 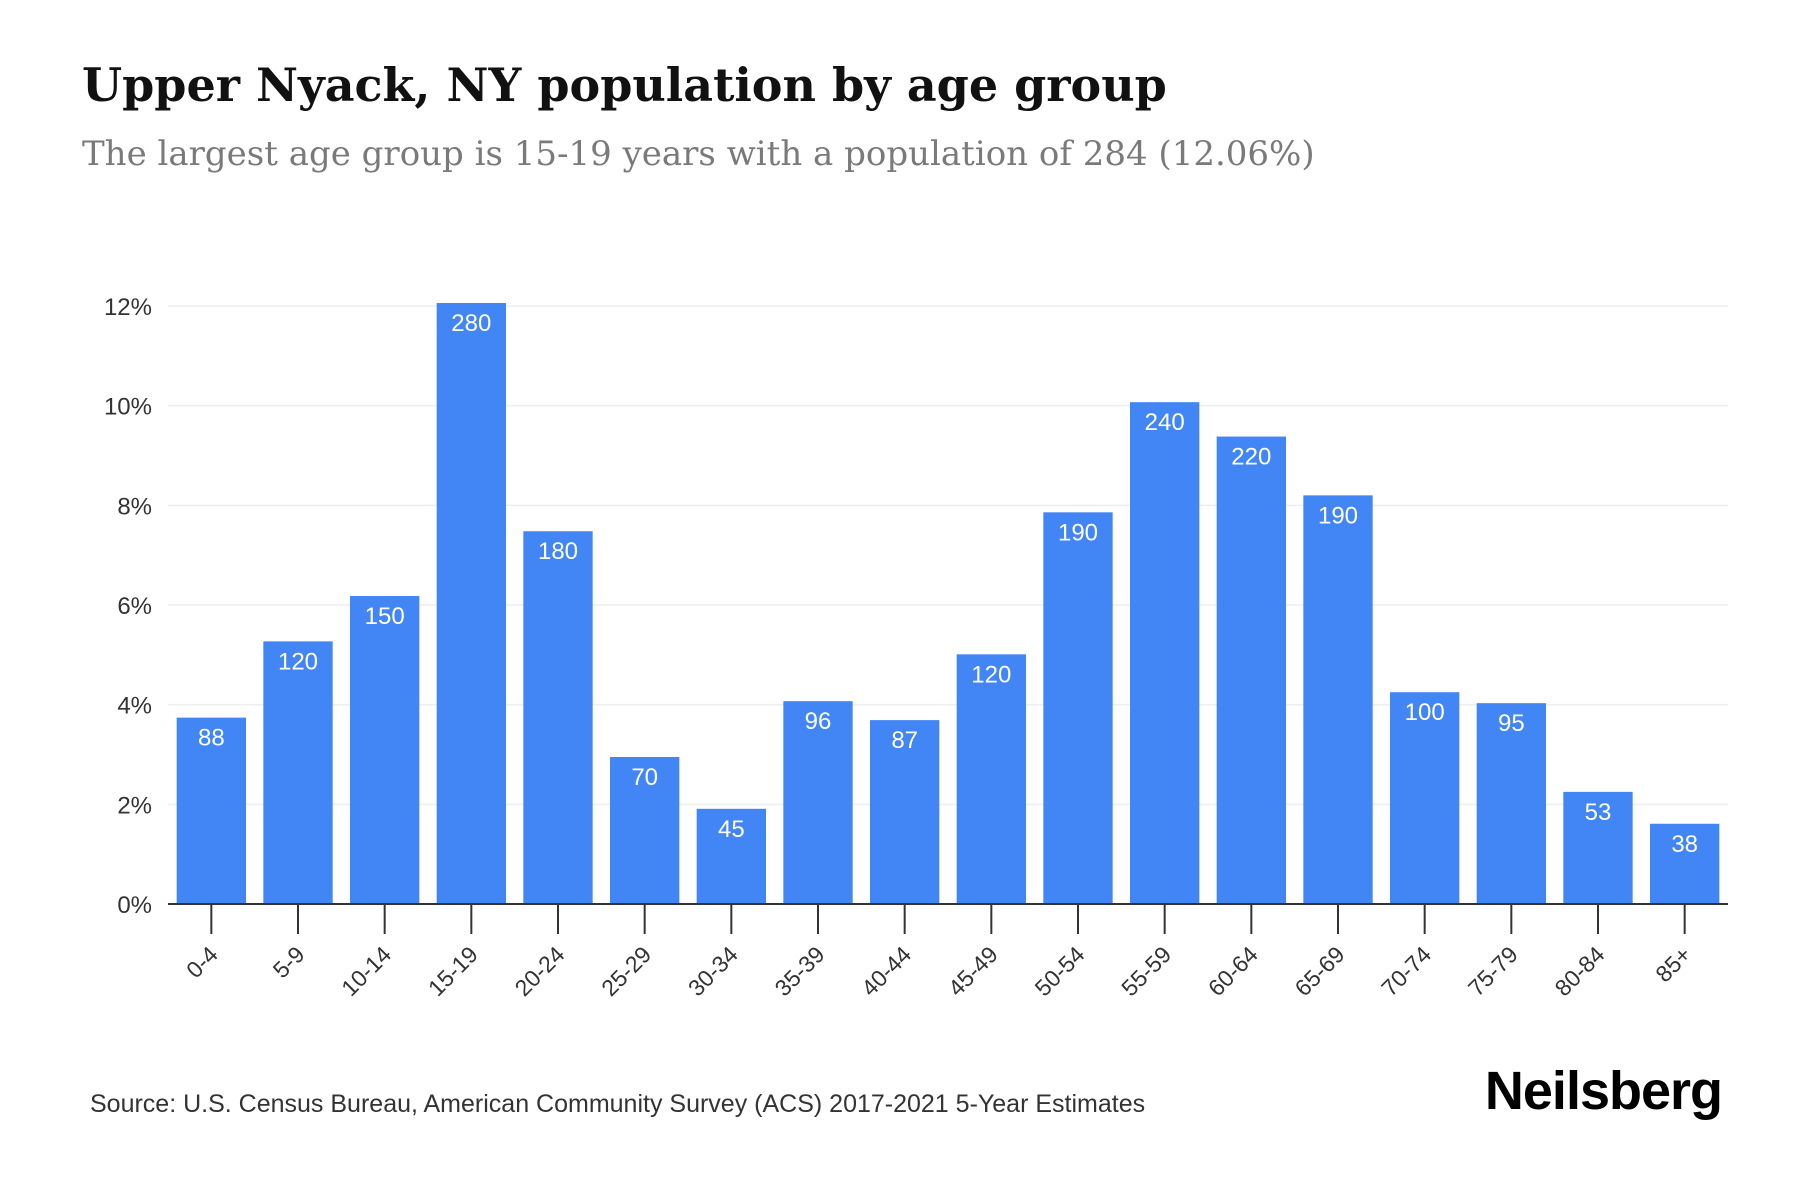 What do you see at coordinates (471, 323) in the screenshot?
I see `bar-value-label: 280` at bounding box center [471, 323].